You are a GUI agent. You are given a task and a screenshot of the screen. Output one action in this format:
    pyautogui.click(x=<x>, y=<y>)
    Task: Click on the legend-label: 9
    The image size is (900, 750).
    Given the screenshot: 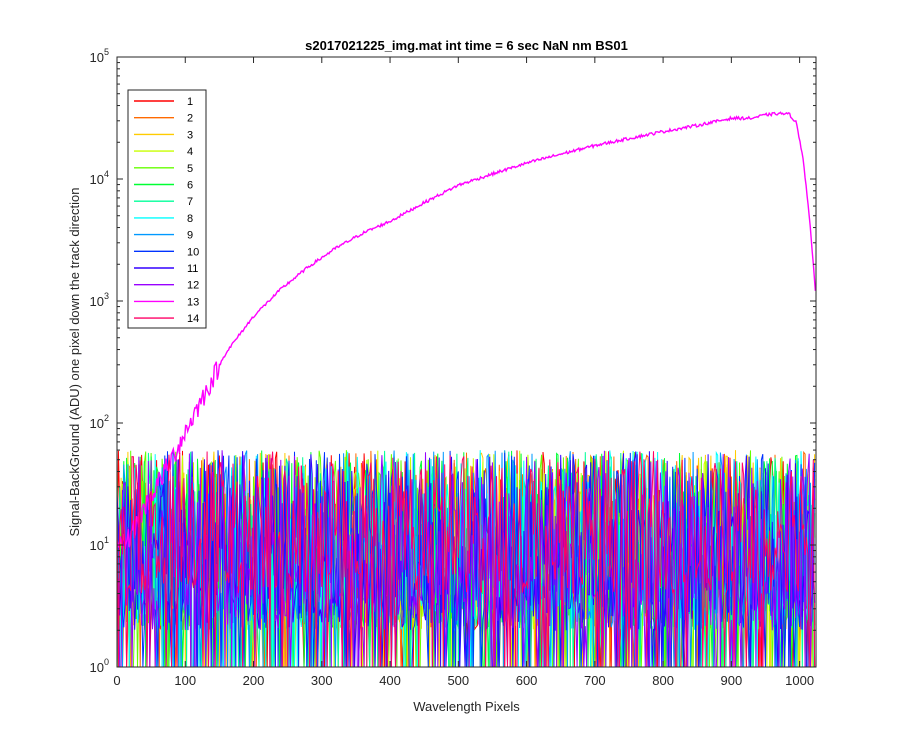 What is the action you would take?
    pyautogui.click(x=190, y=236)
    